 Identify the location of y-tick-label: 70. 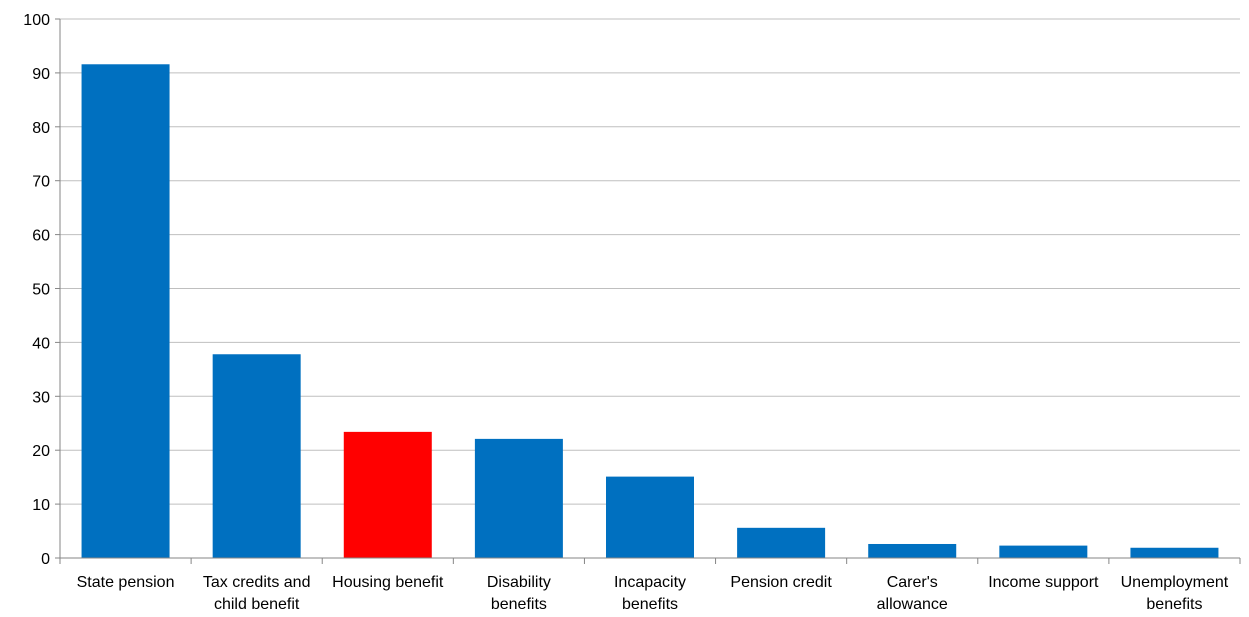
(41, 182).